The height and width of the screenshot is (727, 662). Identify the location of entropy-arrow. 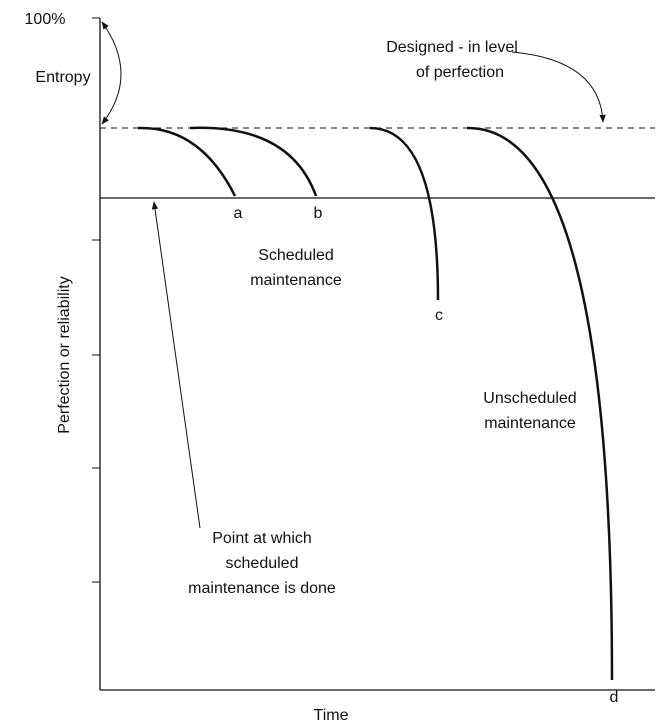
(111, 73).